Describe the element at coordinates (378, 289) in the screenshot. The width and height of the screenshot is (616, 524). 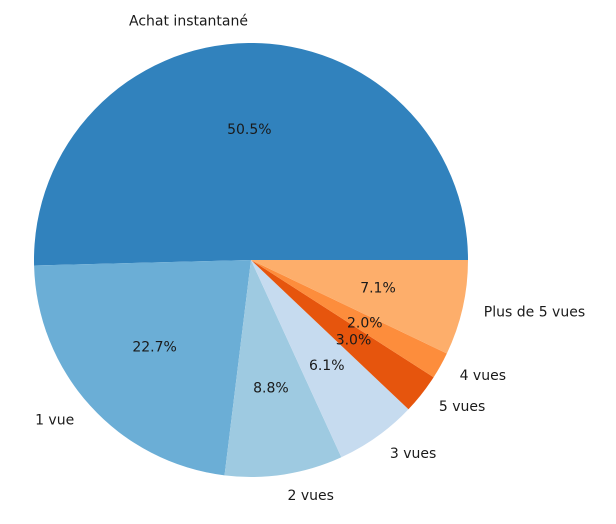
I see `pct-label-plus-de-5-vues: 7.1%` at that location.